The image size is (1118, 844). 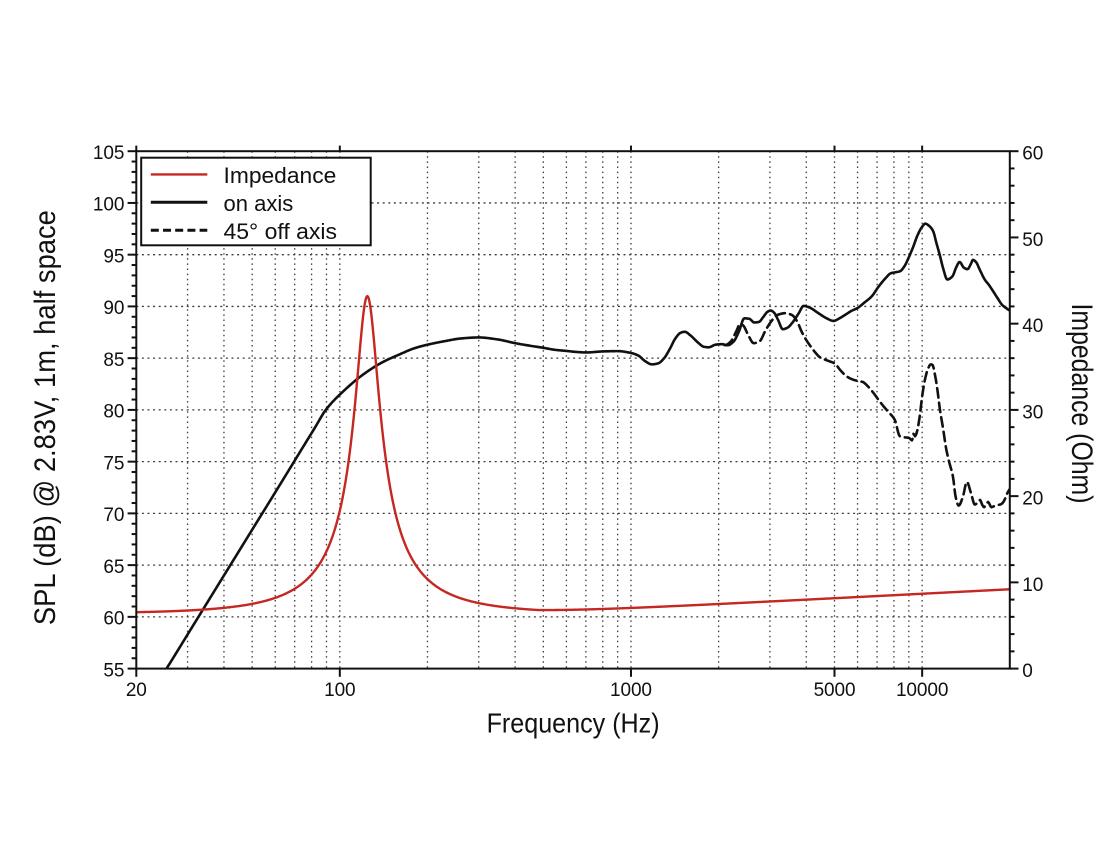 I want to click on svg-text: on axis, so click(x=259, y=203).